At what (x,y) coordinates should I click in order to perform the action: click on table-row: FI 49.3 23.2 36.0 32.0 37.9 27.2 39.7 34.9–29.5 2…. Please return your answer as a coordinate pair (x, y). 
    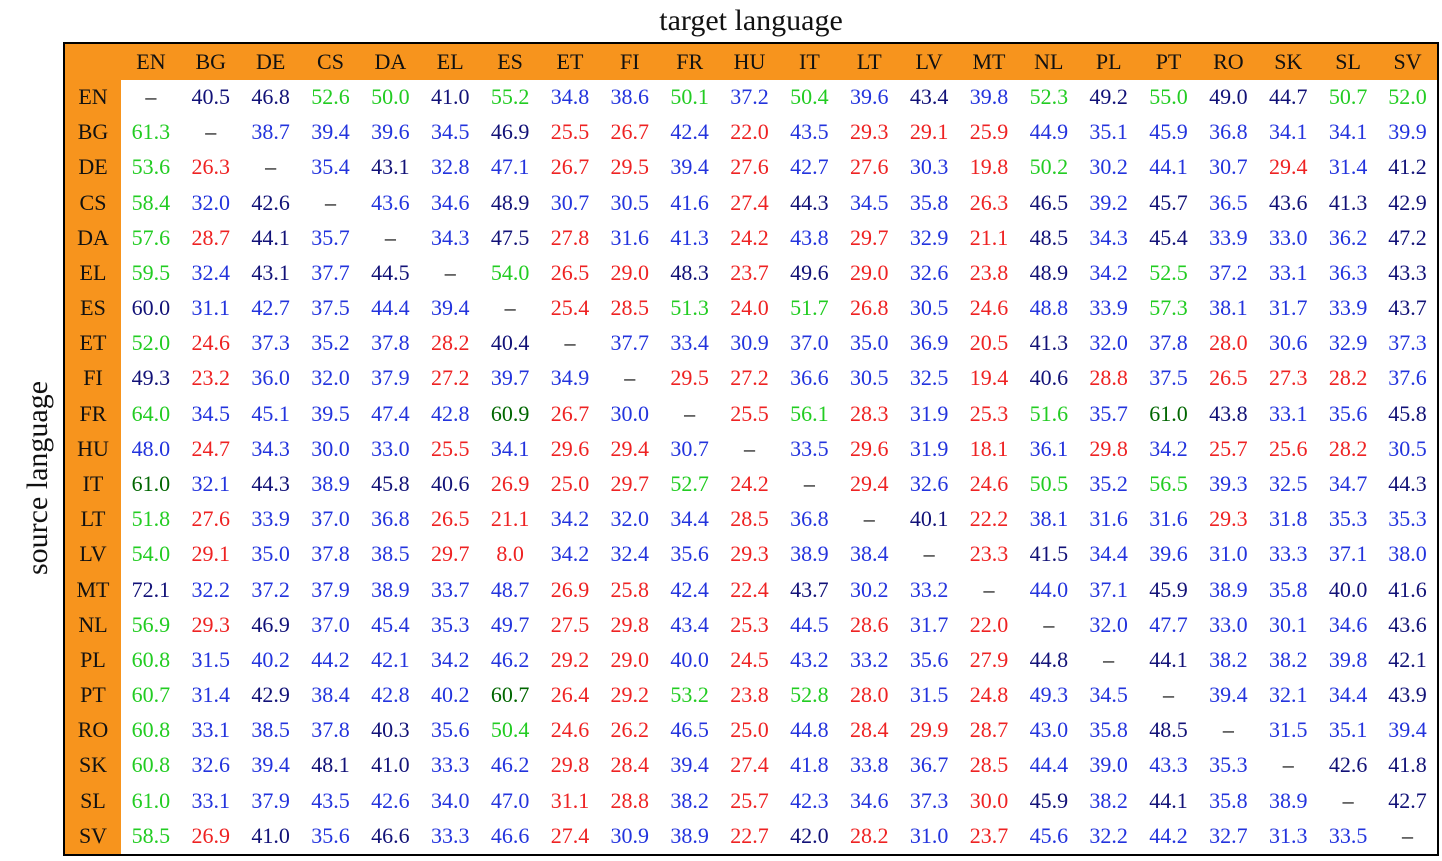
    Looking at the image, I should click on (751, 378).